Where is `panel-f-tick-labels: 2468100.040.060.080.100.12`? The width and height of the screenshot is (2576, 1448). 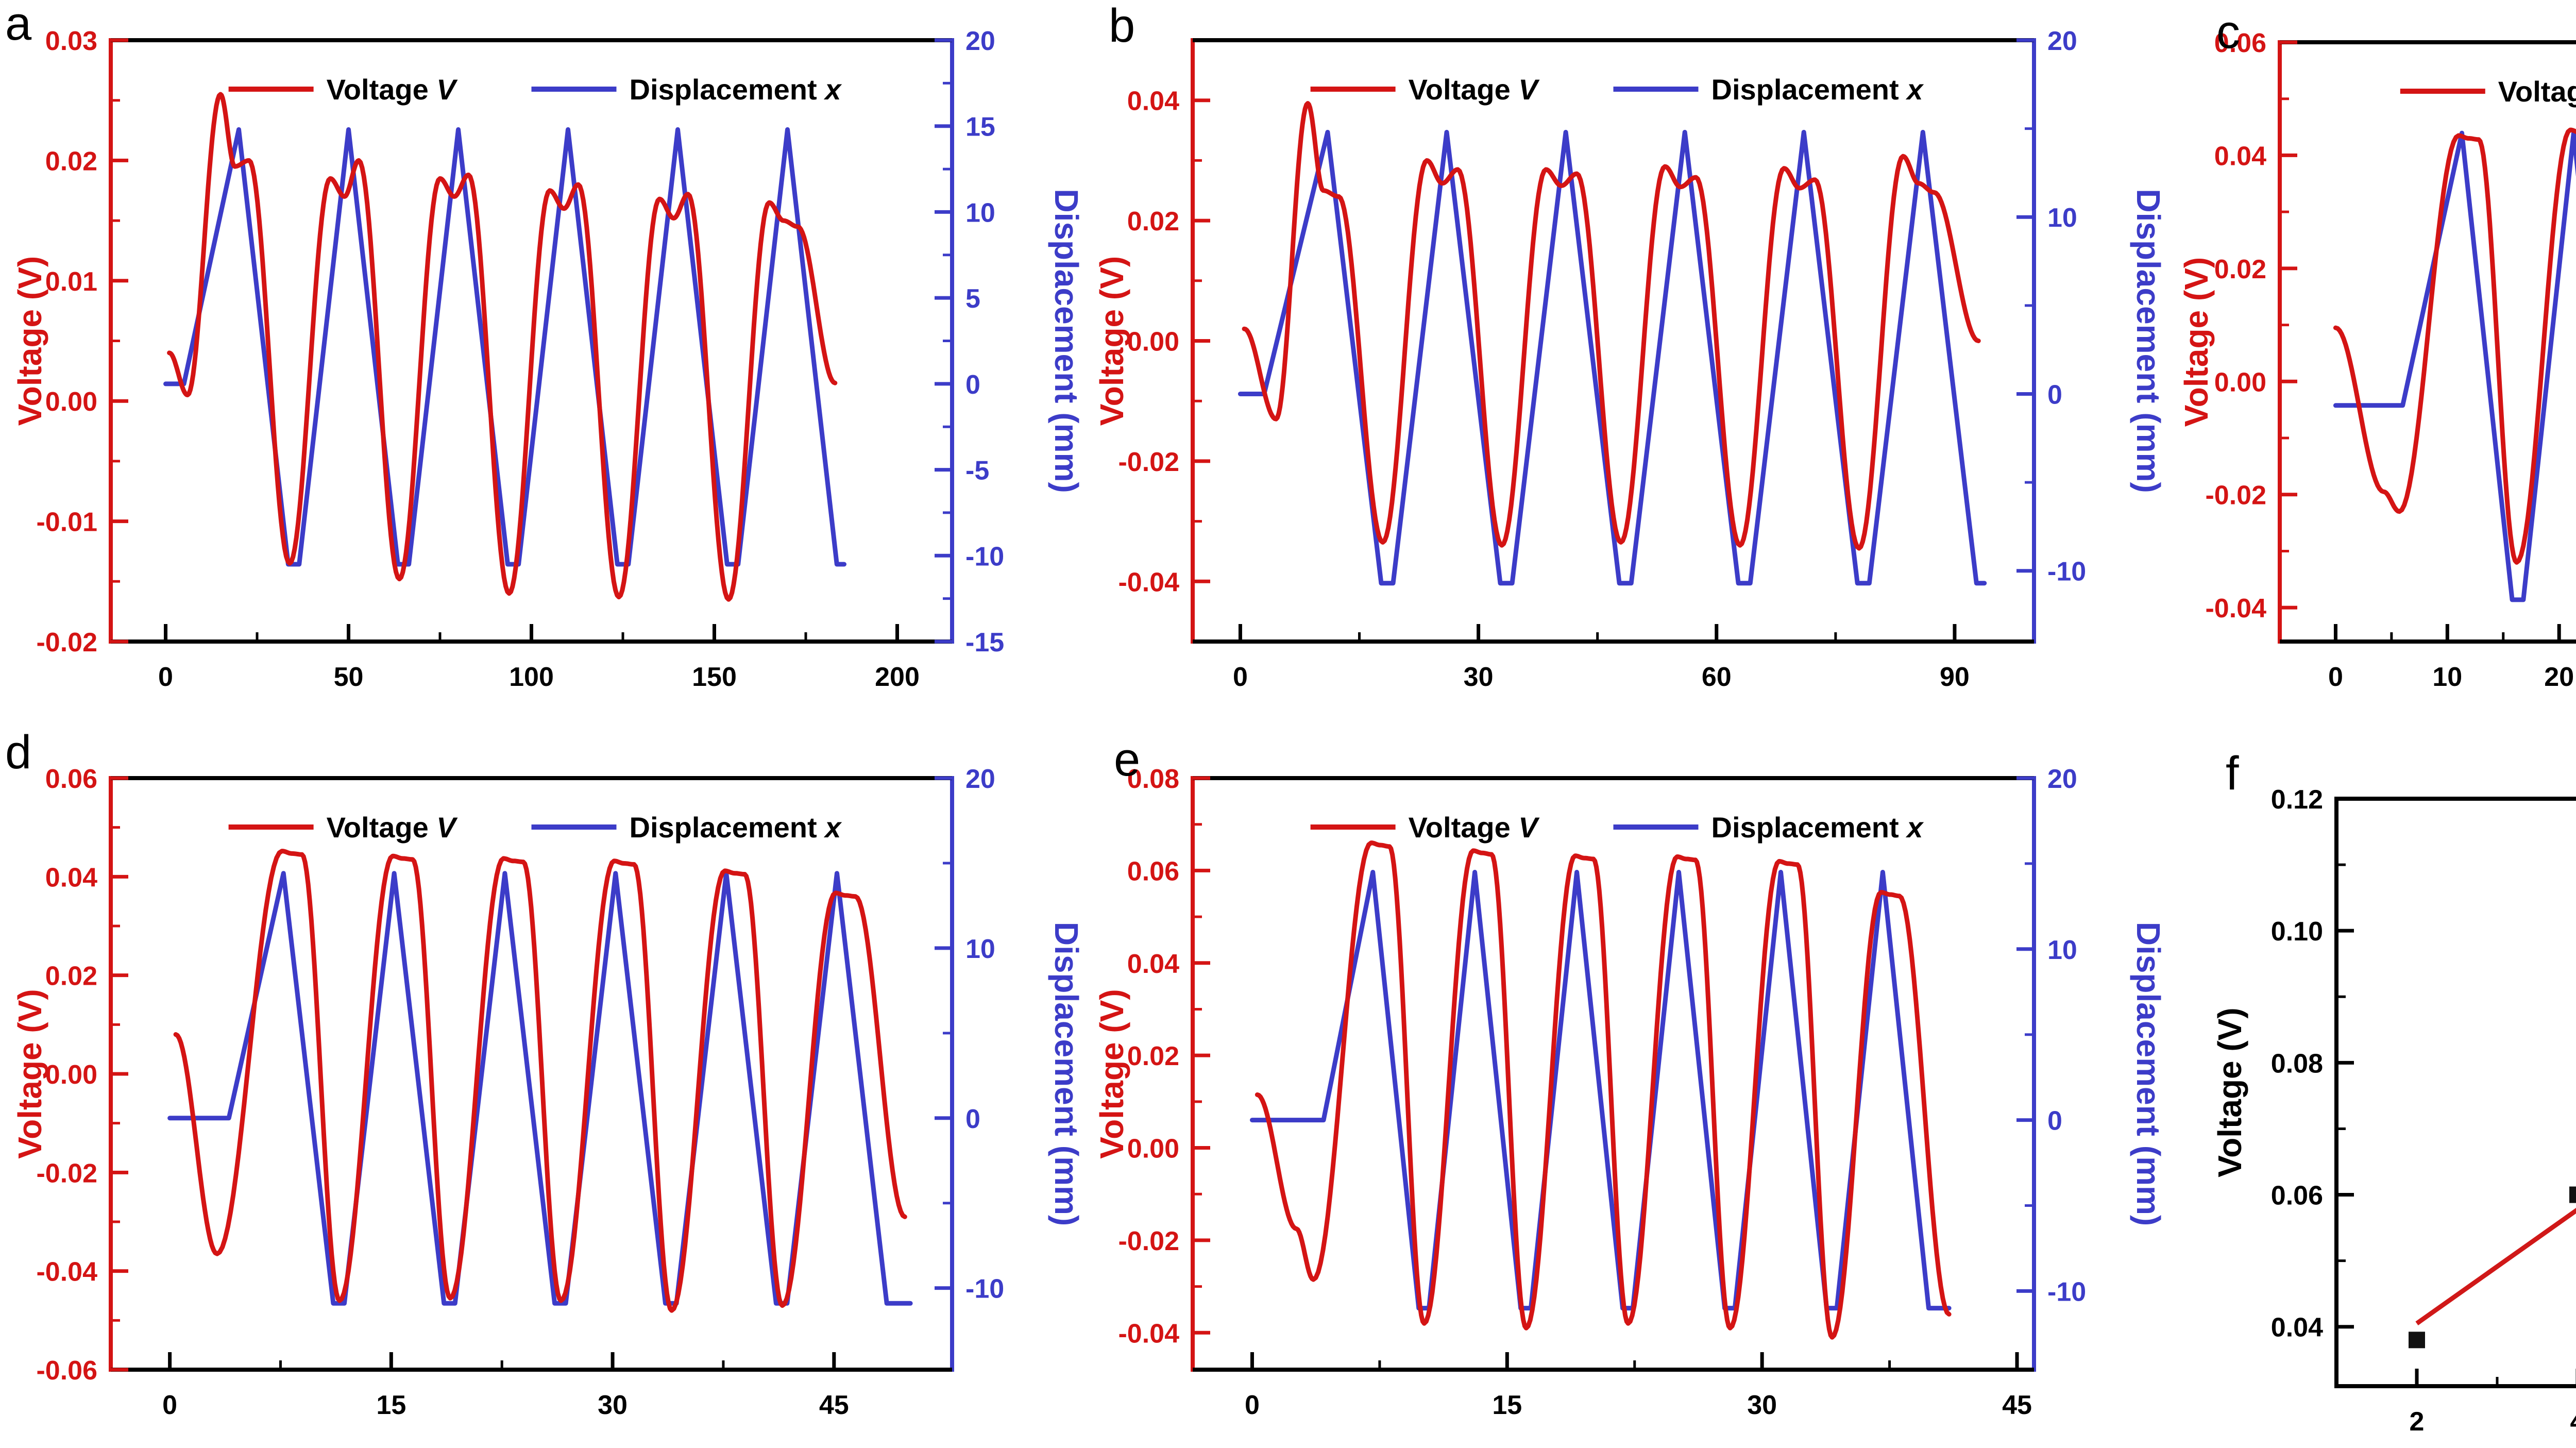
panel-f-tick-labels: 2468100.040.060.080.100.12 is located at coordinates (2423, 1111).